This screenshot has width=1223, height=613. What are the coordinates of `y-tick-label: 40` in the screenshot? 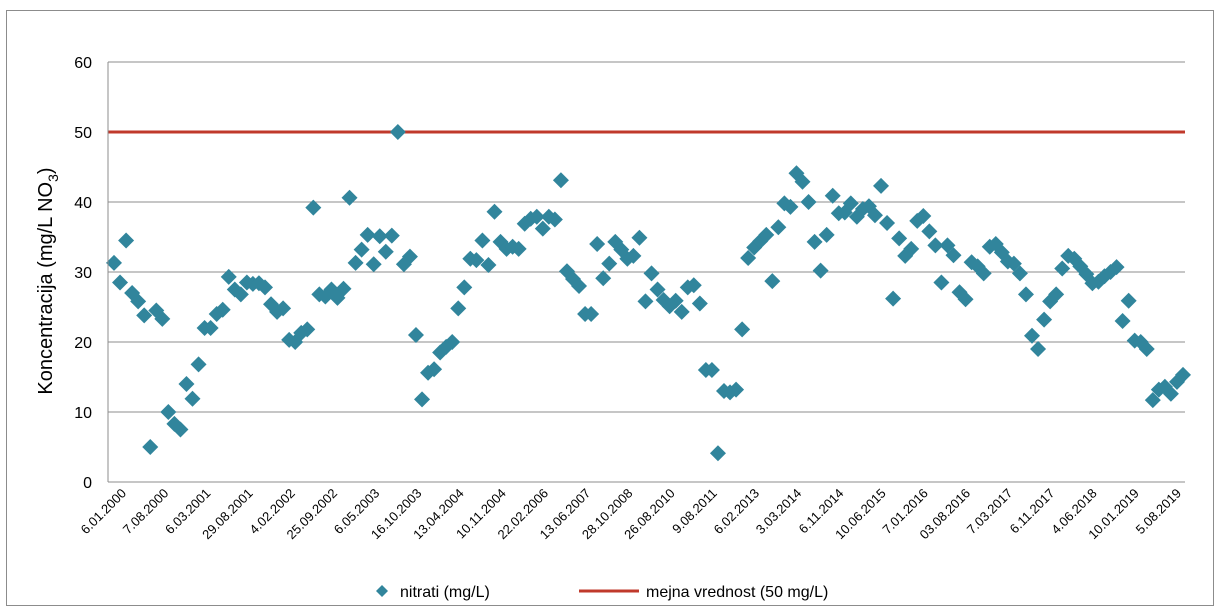 It's located at (83, 203).